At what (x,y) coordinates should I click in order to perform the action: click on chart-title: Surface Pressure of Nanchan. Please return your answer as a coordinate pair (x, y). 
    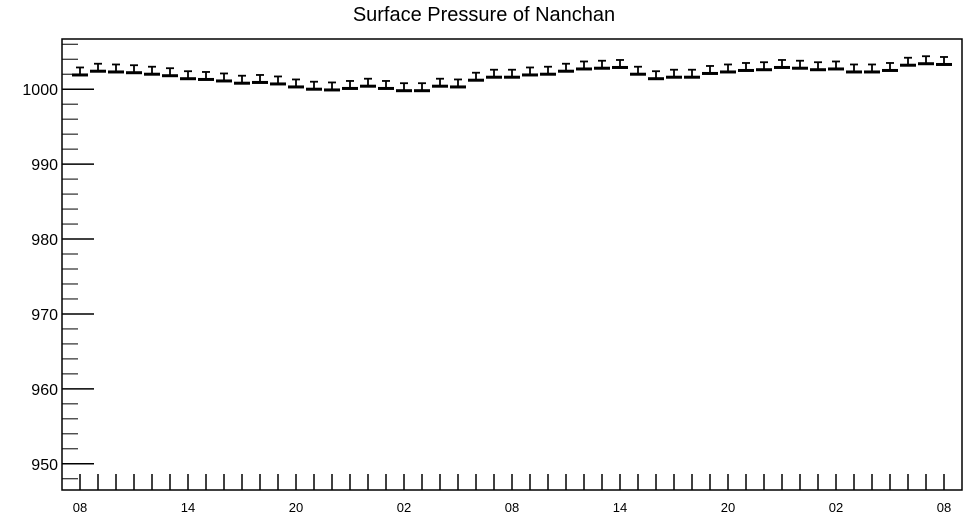
    Looking at the image, I should click on (484, 15).